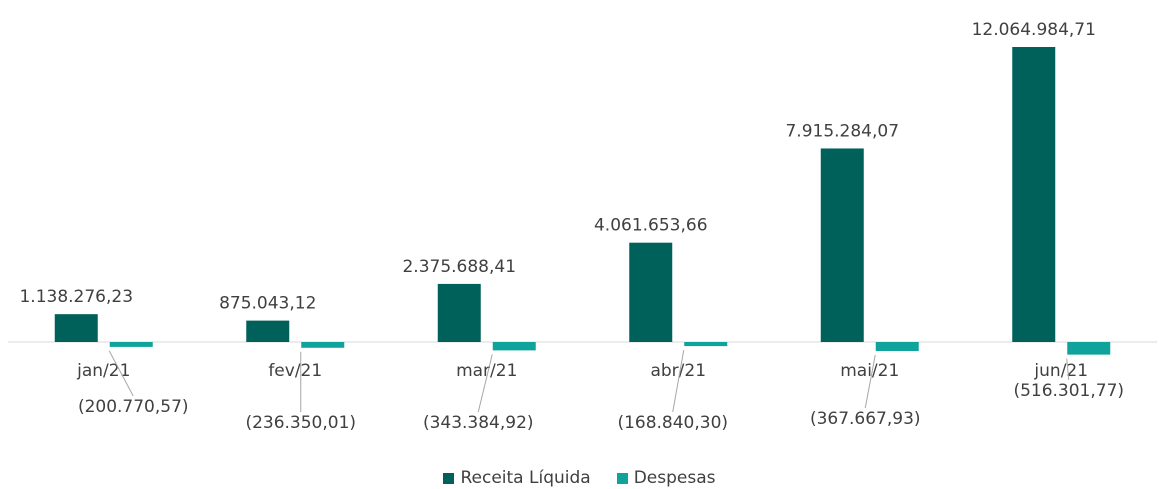 Image resolution: width=1159 pixels, height=489 pixels. Describe the element at coordinates (449, 478) in the screenshot. I see `legend-swatch-receita` at that location.